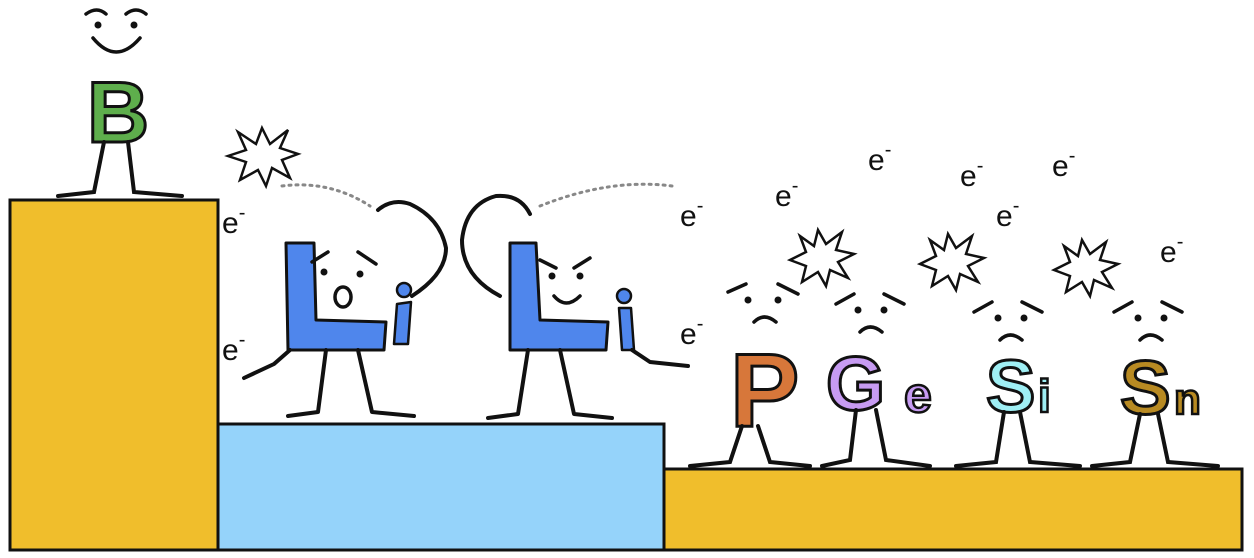 This screenshot has height=558, width=1254. Describe the element at coordinates (344, 279) in the screenshot. I see `surprised-face-icon` at that location.